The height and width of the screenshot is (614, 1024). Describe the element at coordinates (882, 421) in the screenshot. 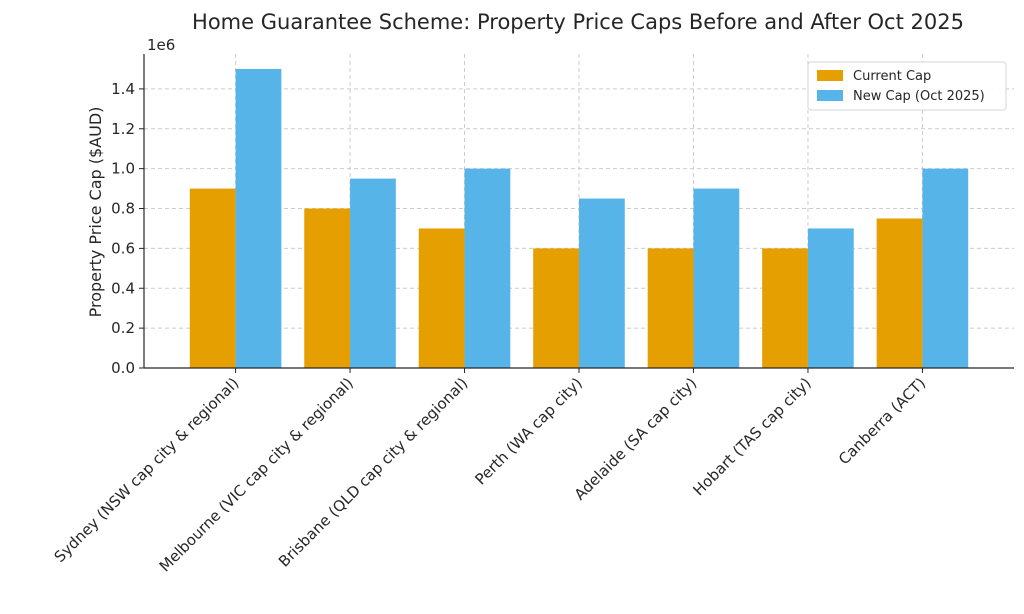

I see `x-tick-label: Canberra (ACT)` at that location.